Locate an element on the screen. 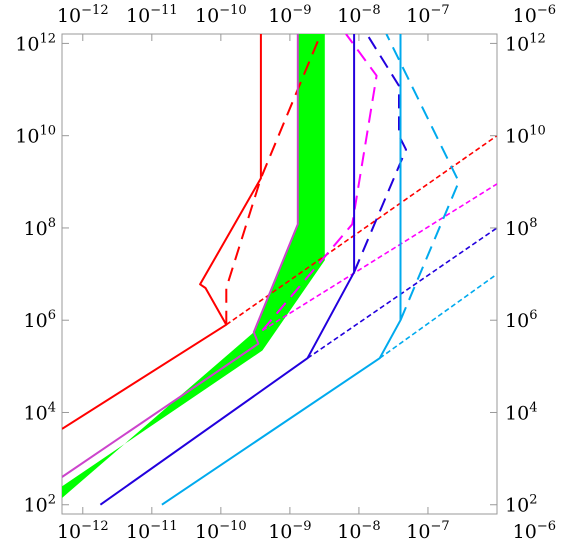 The width and height of the screenshot is (561, 545). x-tick-label-top: 10⁻⁷ is located at coordinates (427, 15).